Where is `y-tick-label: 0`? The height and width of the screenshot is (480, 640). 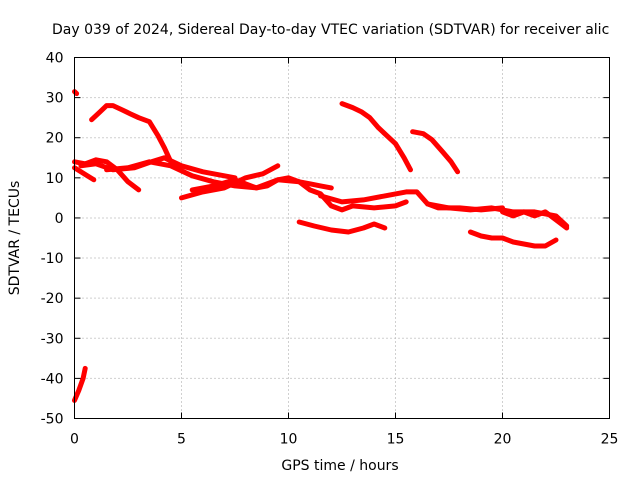
y-tick-label: 0 is located at coordinates (59, 219).